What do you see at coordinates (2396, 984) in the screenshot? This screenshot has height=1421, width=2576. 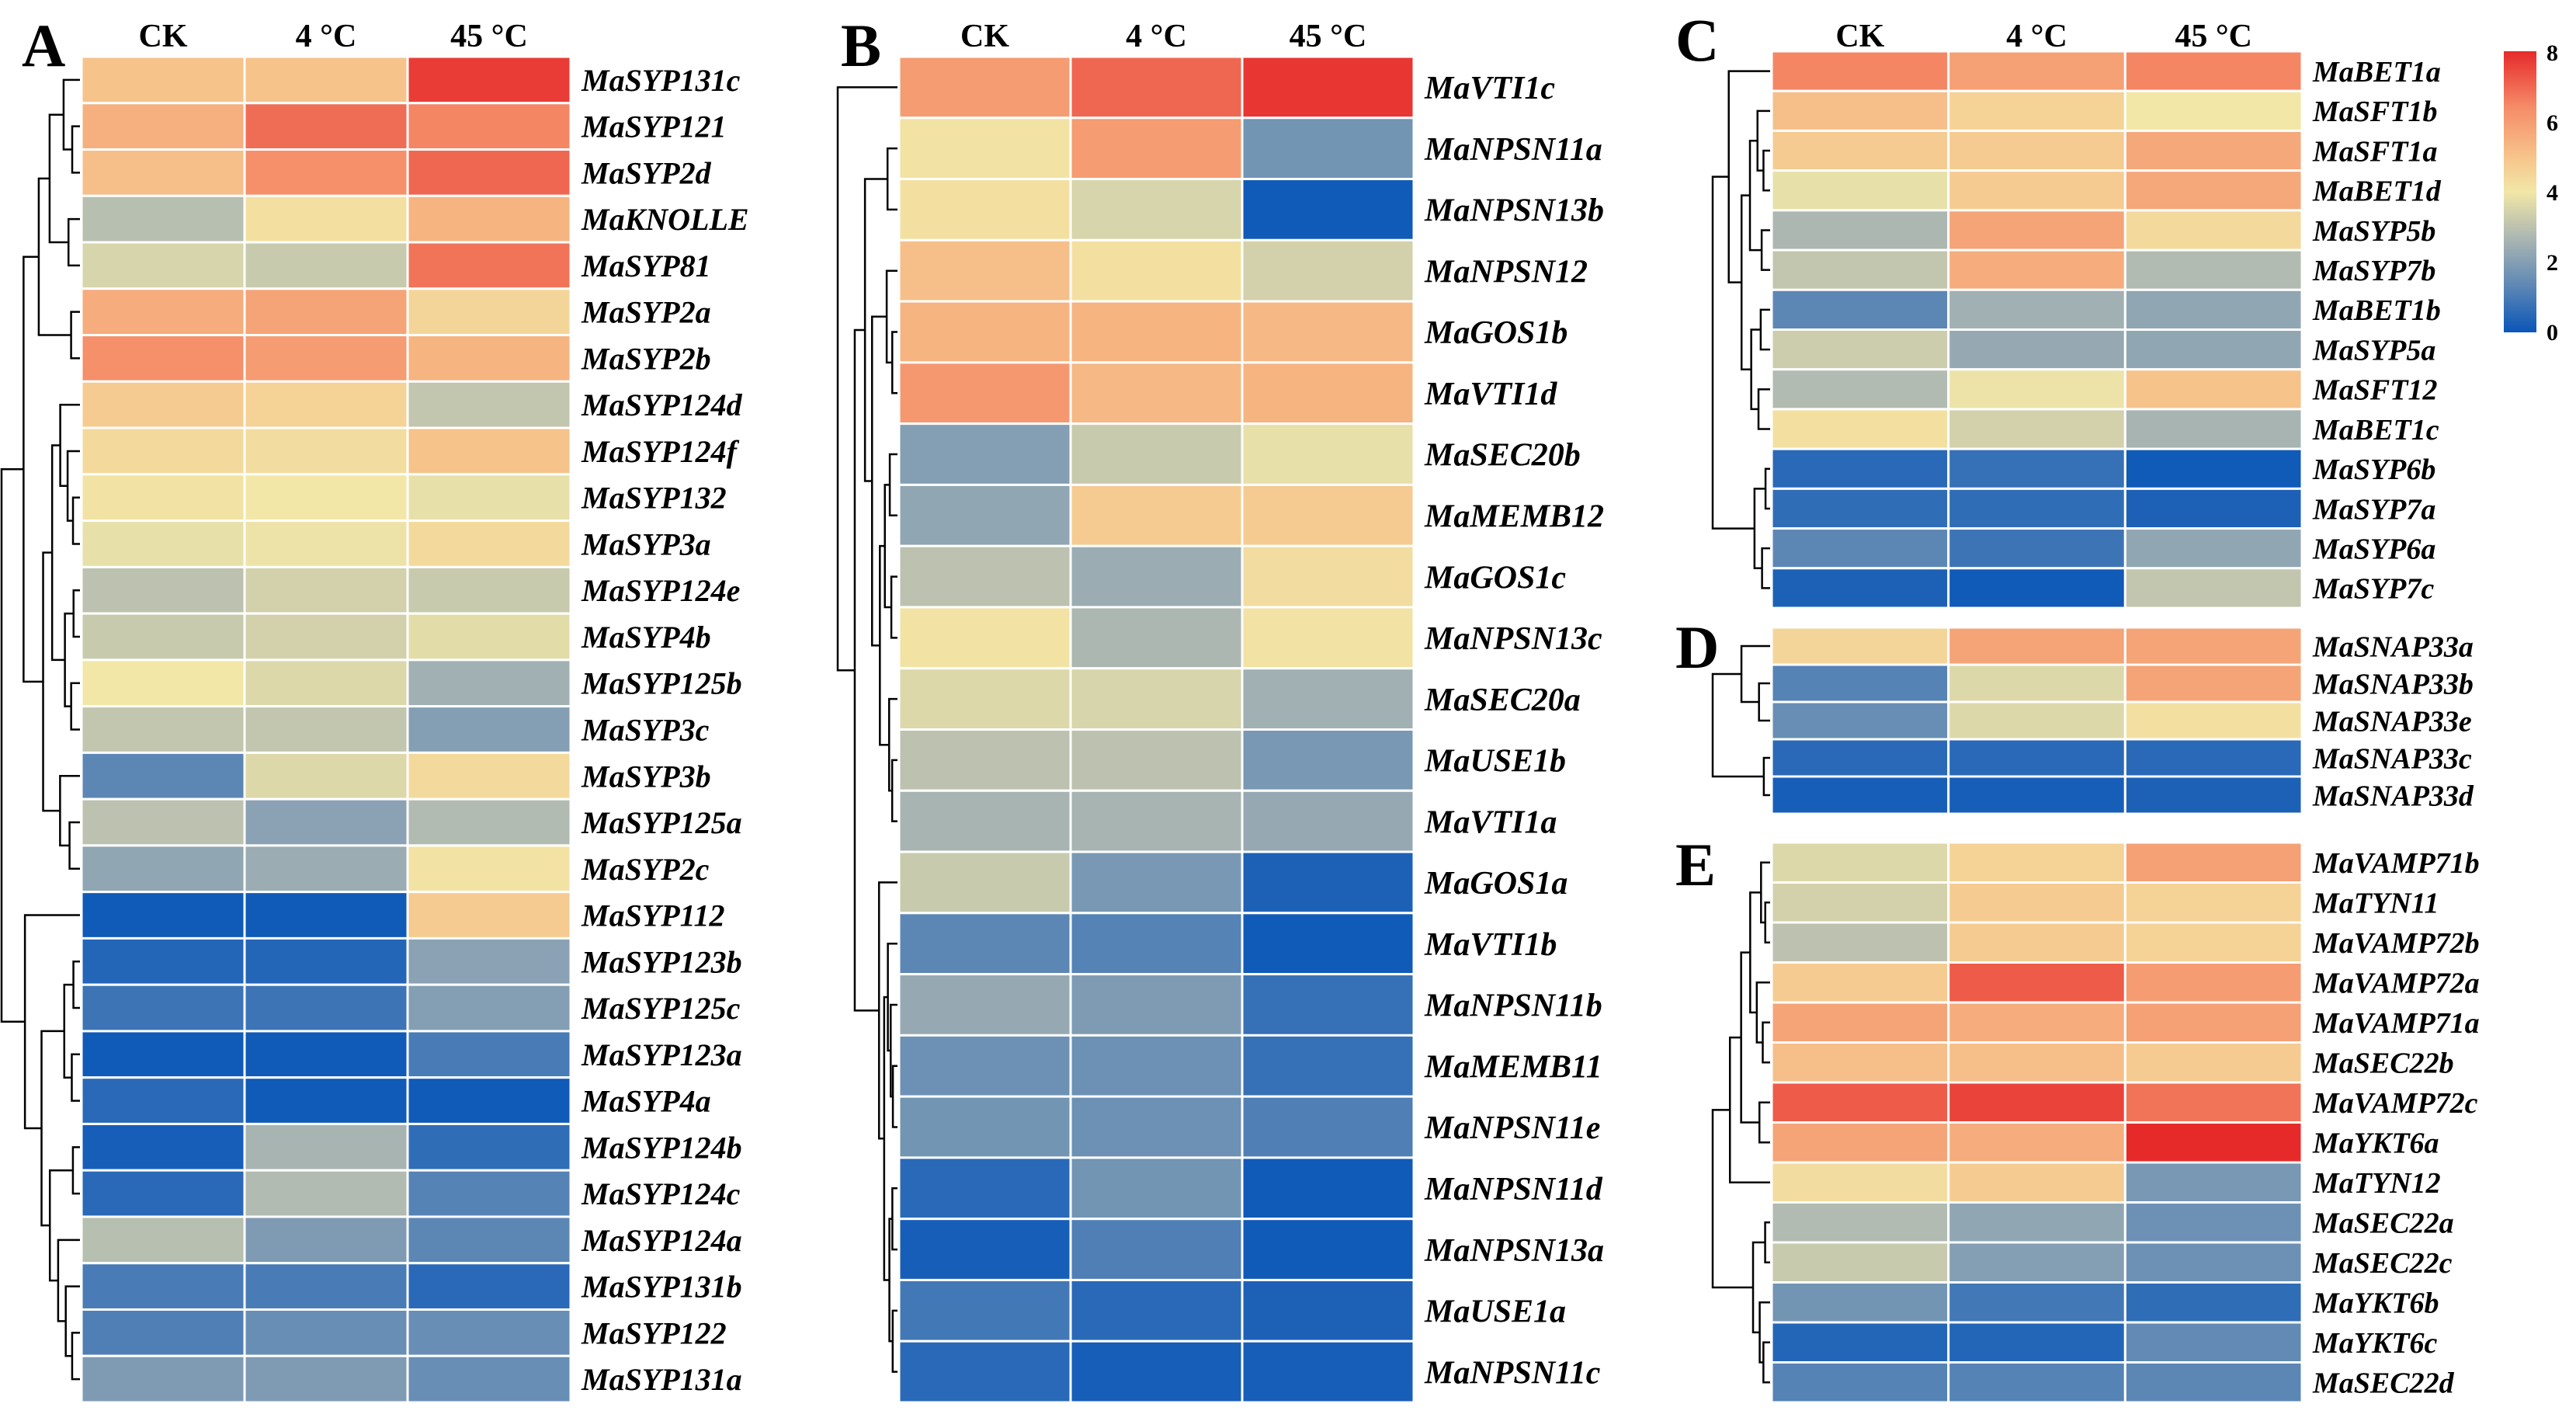 I see `row-label: MaVAMP72a` at bounding box center [2396, 984].